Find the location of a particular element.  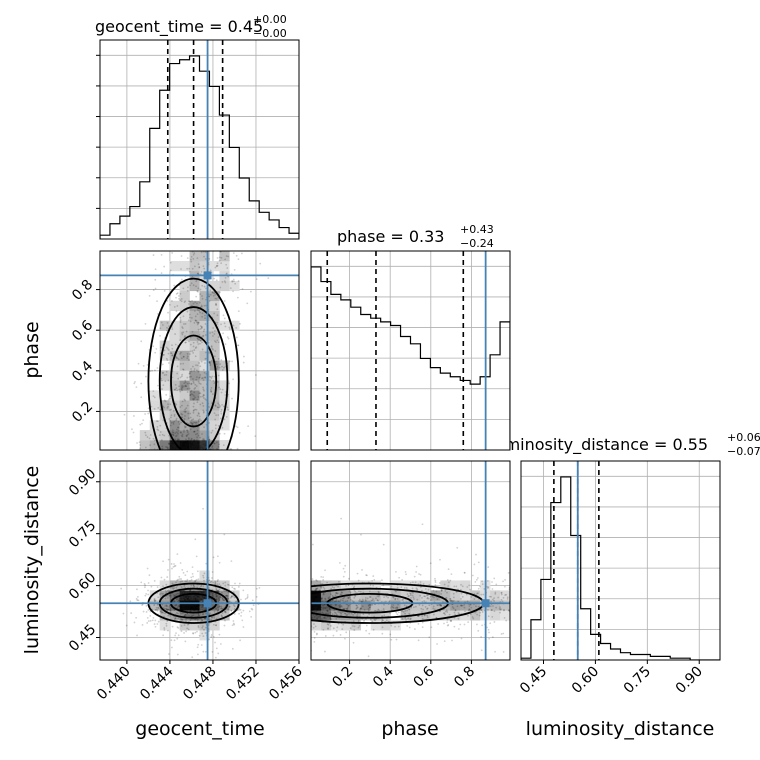

xtick-label-luminosity-distance: 0.90 is located at coordinates (689, 680).